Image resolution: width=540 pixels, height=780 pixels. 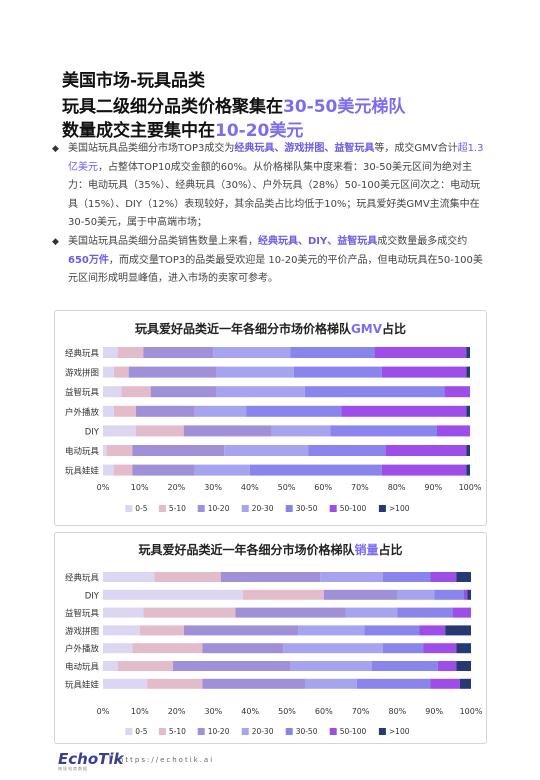 I want to click on category-label: 益智玩具, so click(x=82, y=392).